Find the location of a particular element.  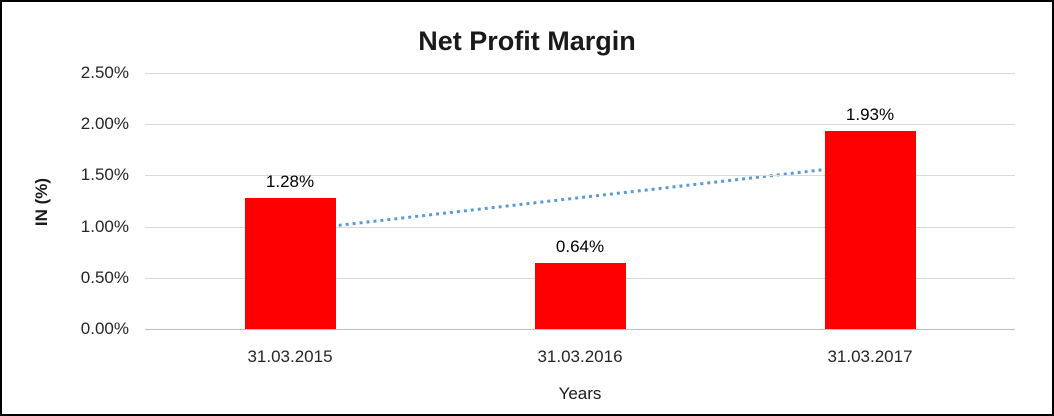

x-tick-label: 31.03.2016 is located at coordinates (580, 356).